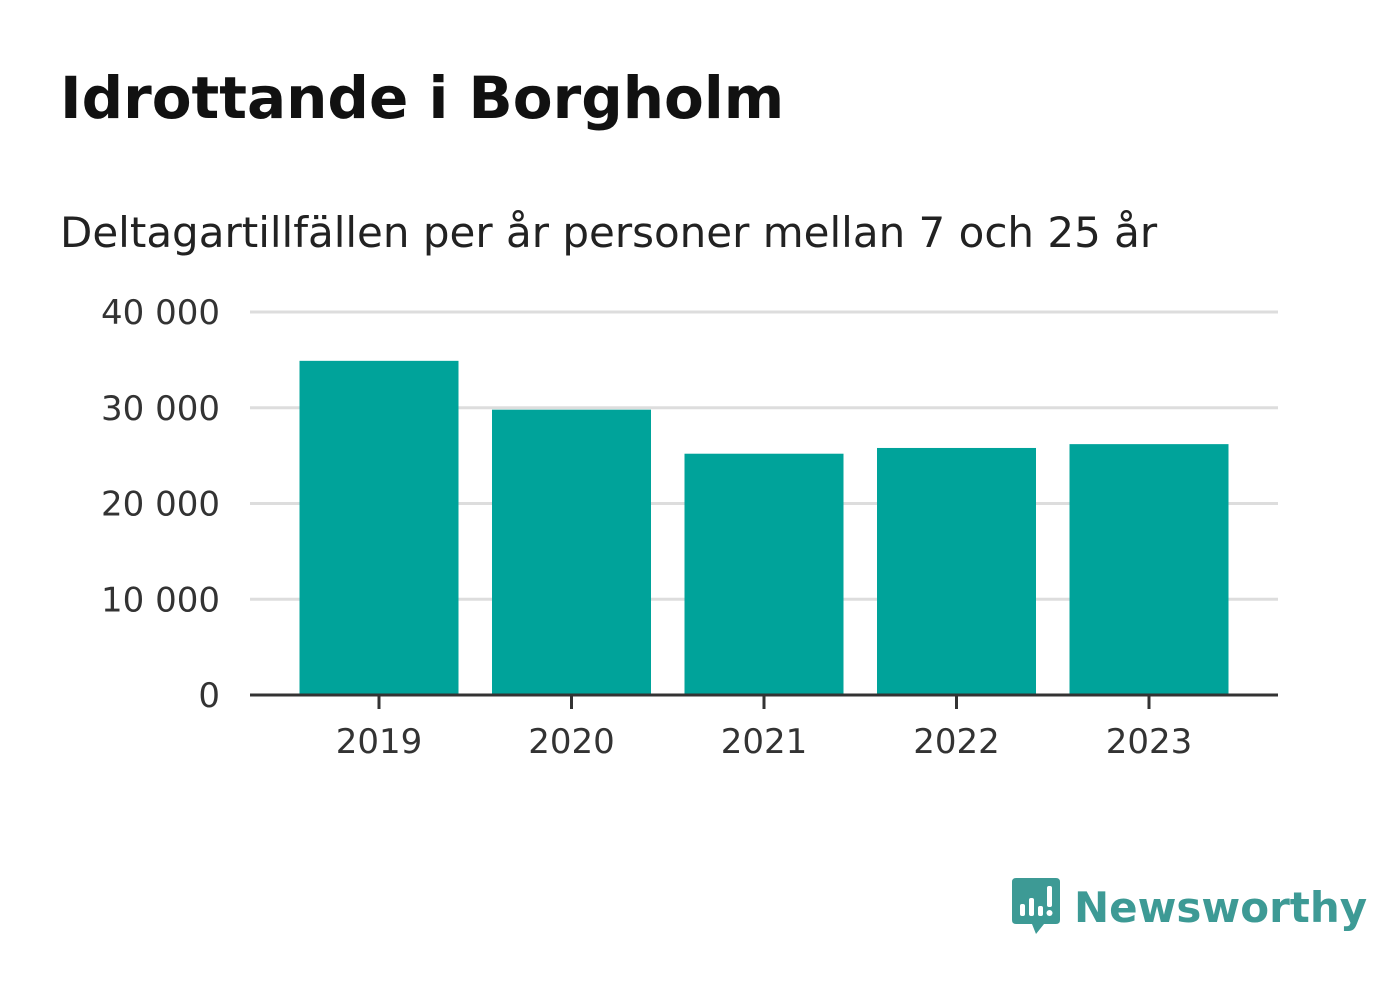 The height and width of the screenshot is (999, 1382). What do you see at coordinates (160, 409) in the screenshot?
I see `y-tick-label: 30 000` at bounding box center [160, 409].